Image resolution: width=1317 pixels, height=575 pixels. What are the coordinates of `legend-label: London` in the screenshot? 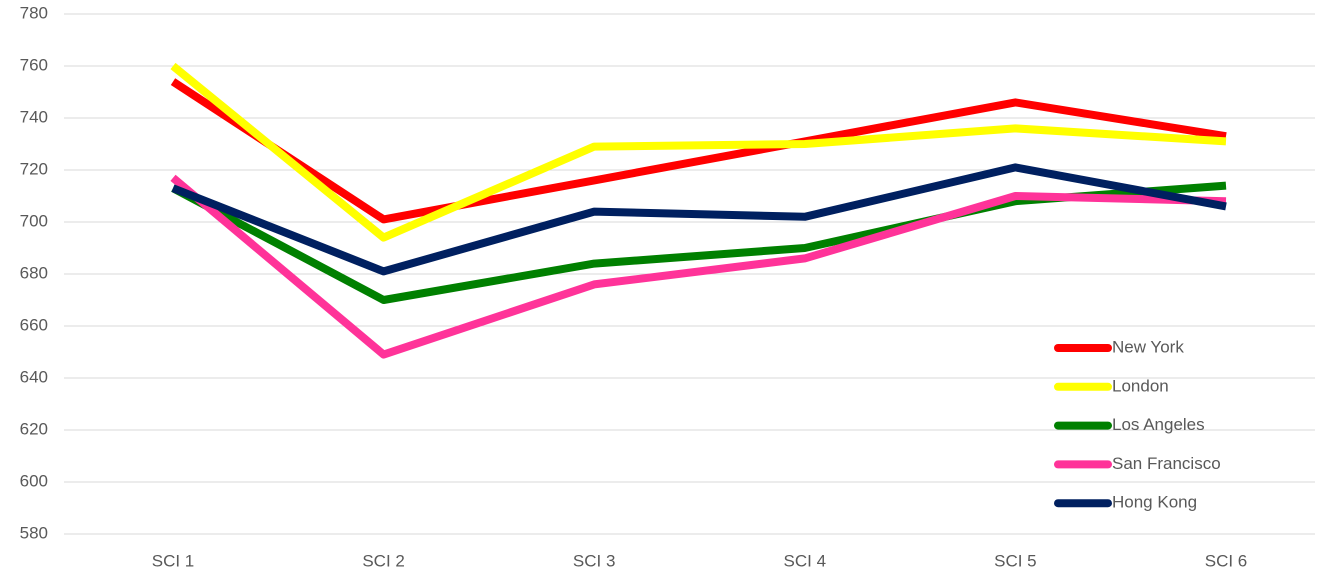 It's located at (1140, 385).